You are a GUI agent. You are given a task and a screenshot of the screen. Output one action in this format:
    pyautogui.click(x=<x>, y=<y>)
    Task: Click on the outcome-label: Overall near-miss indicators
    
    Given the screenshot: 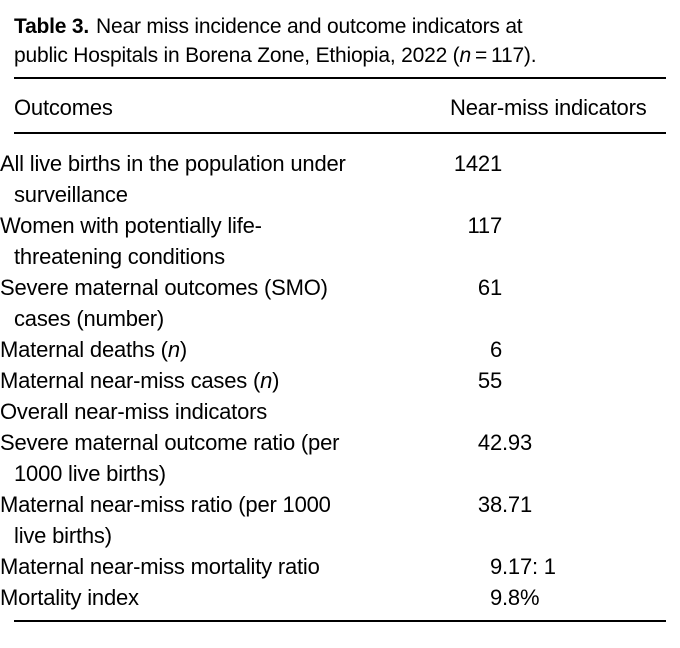 What is the action you would take?
    pyautogui.click(x=225, y=411)
    